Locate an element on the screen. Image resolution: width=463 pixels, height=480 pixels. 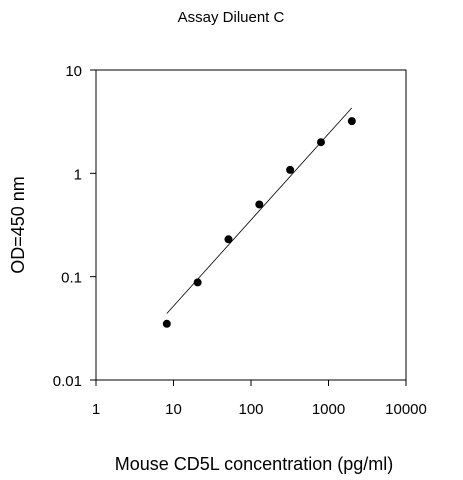
x-axis: 1 10 100 1000 10000 is located at coordinates (259, 399).